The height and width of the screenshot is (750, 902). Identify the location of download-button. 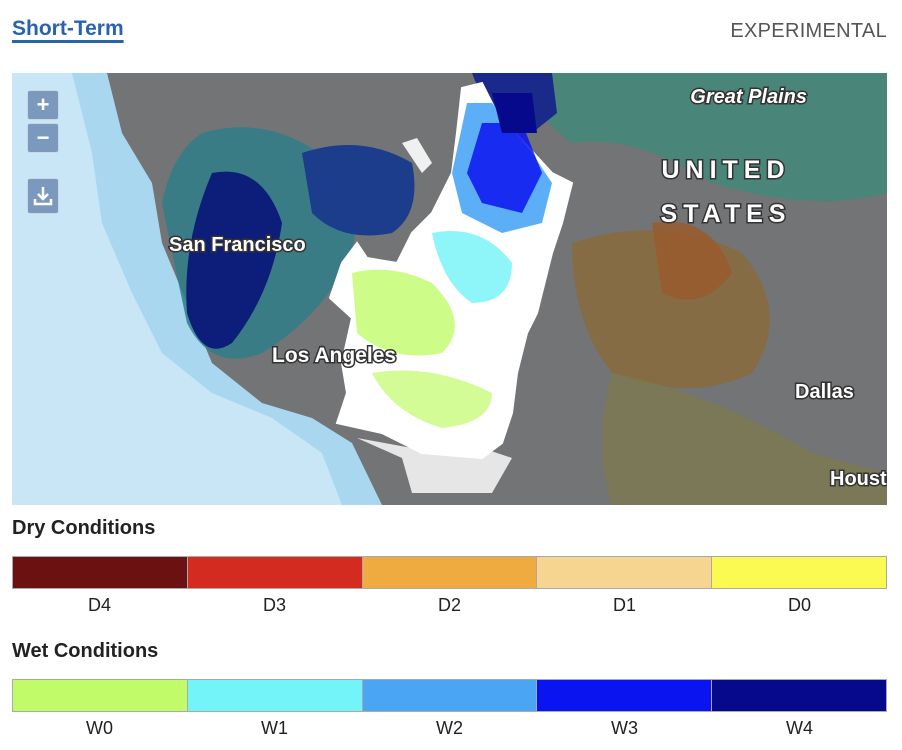
(43, 196).